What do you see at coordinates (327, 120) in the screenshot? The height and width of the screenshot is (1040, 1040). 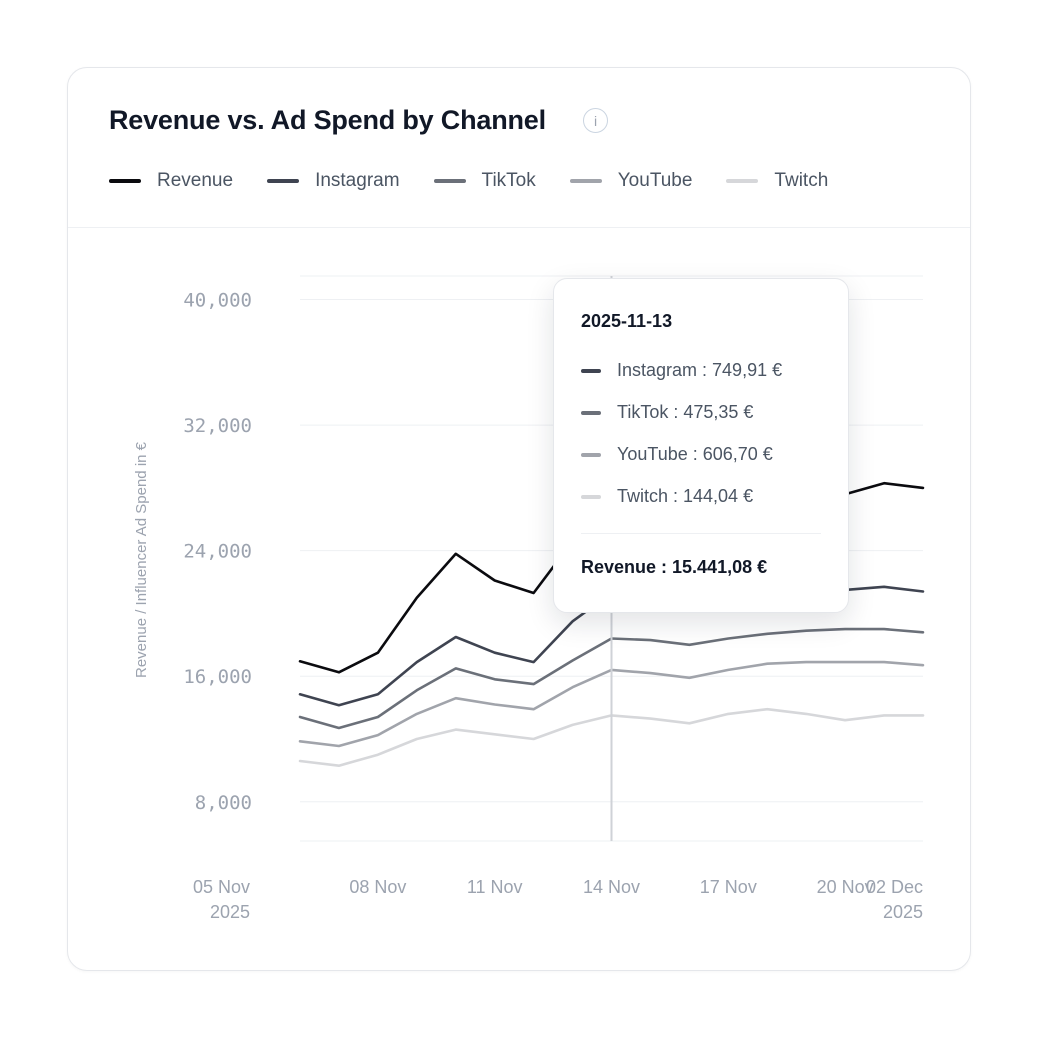 I see `chart-title: Revenue vs. Ad Spend by Channel` at bounding box center [327, 120].